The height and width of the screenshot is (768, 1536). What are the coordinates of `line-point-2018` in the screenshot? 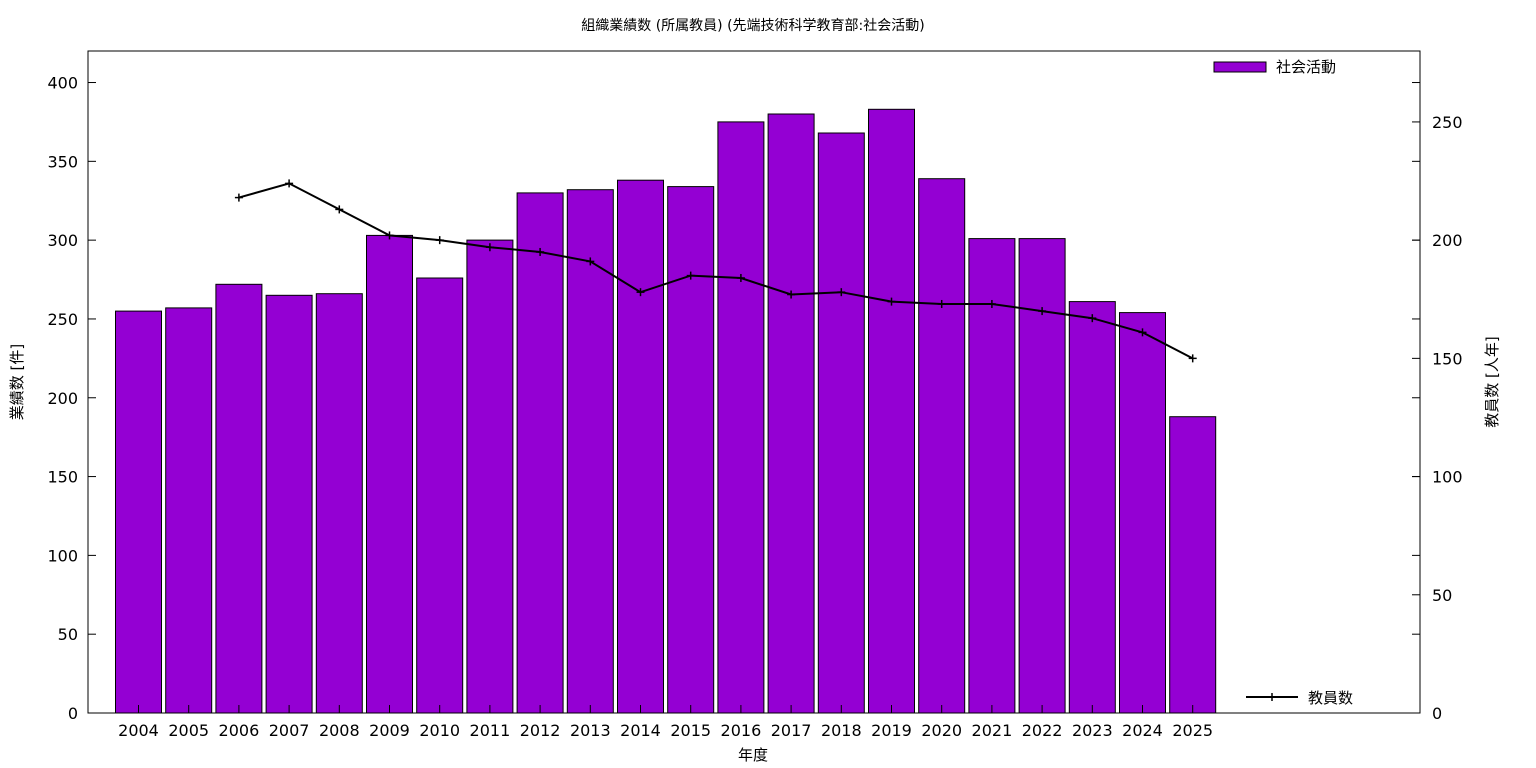 It's located at (841, 292).